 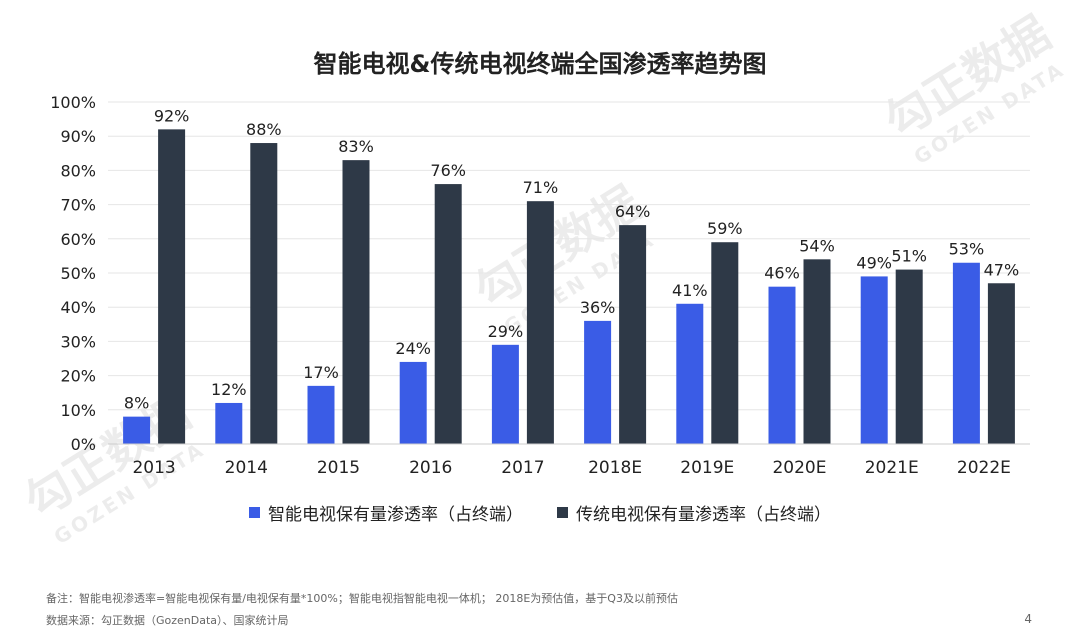 What do you see at coordinates (541, 187) in the screenshot?
I see `data-label-traditional: 71%` at bounding box center [541, 187].